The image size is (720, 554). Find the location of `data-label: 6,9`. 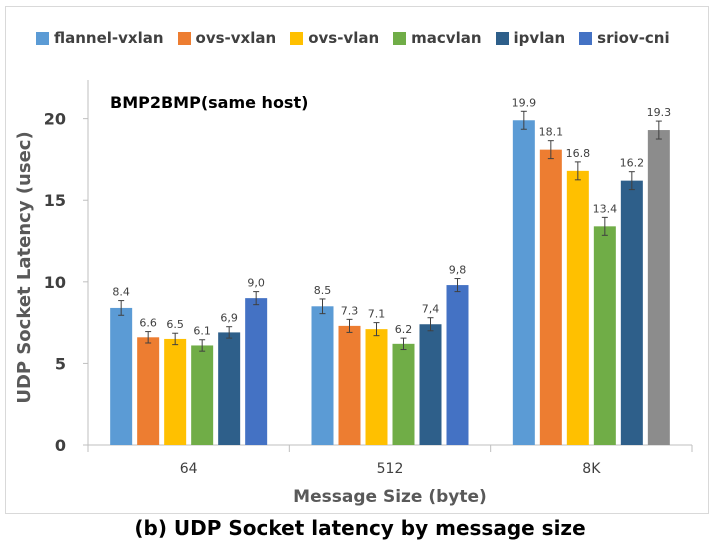

data-label: 6,9 is located at coordinates (229, 318).